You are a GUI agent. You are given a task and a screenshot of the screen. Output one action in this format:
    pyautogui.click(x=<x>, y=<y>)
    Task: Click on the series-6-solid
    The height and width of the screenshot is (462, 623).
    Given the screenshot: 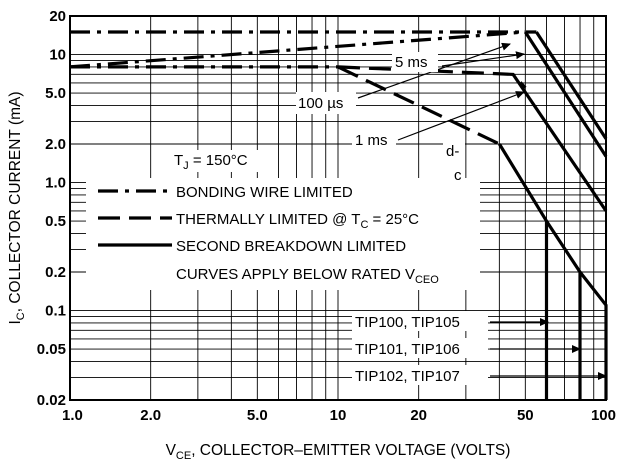 What is the action you would take?
    pyautogui.click(x=559, y=142)
    